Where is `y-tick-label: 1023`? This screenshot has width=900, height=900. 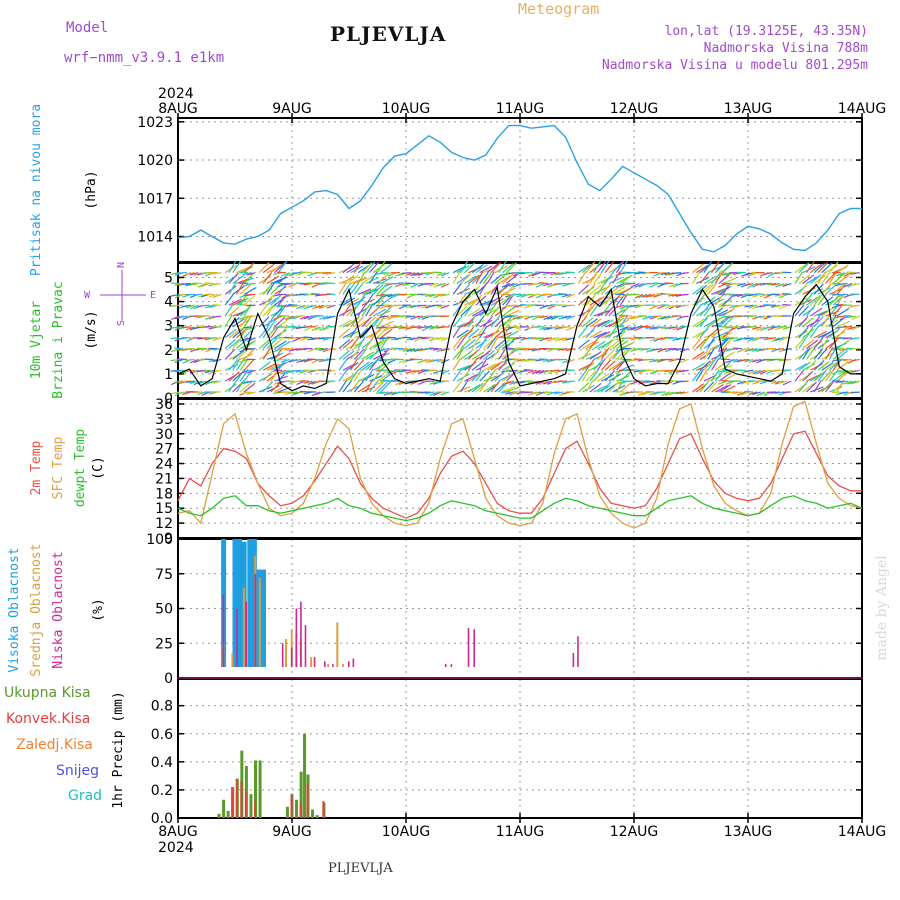 y-tick-label: 1023 is located at coordinates (155, 123).